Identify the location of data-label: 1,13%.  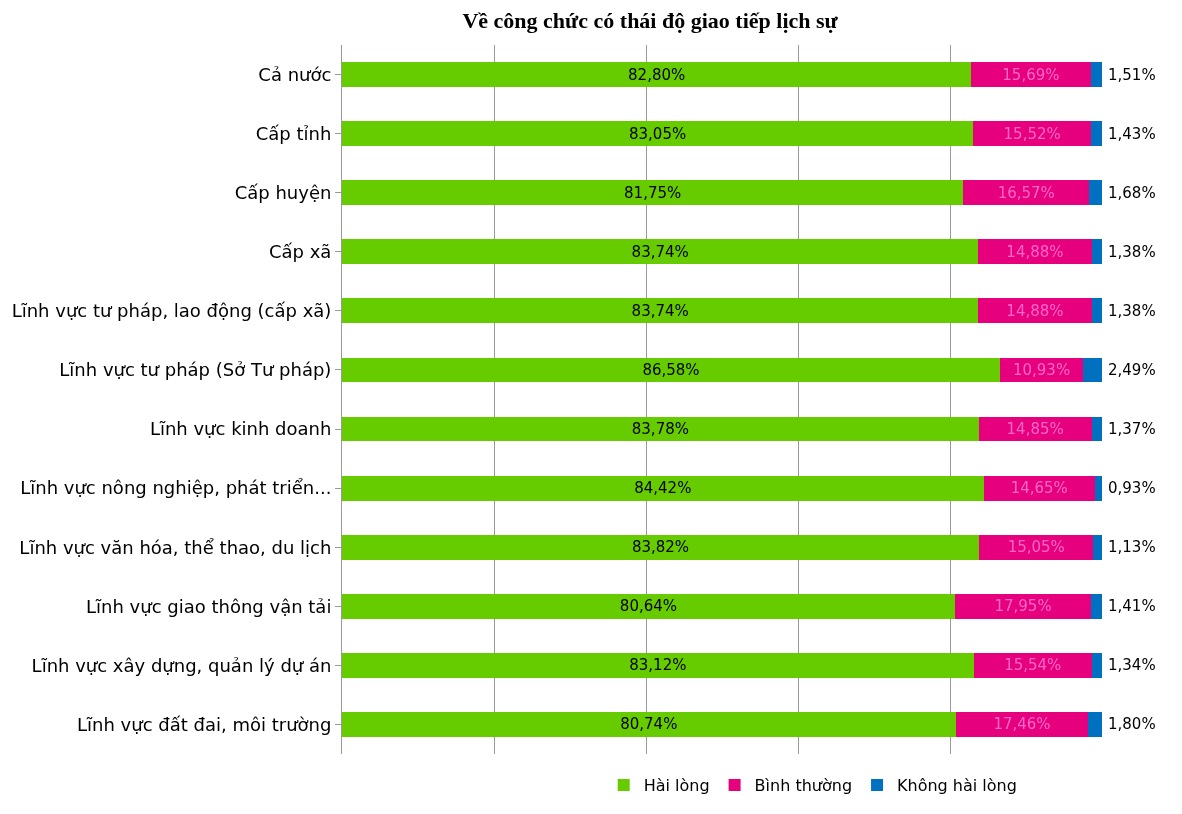
(1132, 547).